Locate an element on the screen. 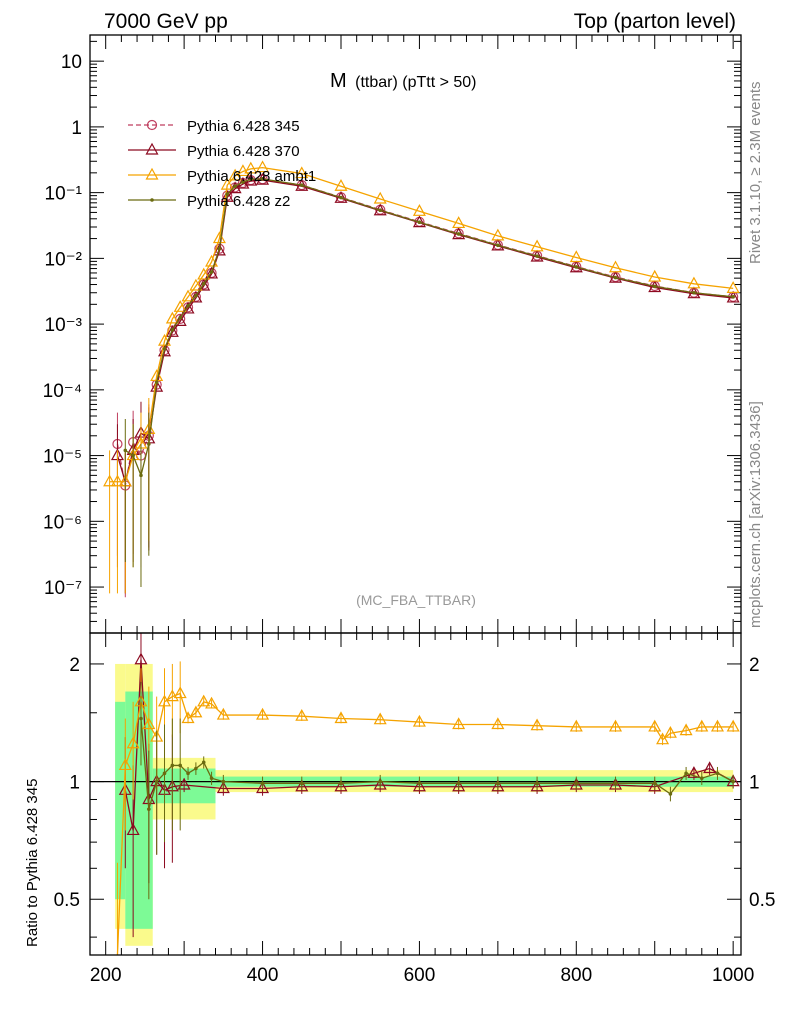  rivet-label: Rivet 3.1.10, ≥ 2.3M events is located at coordinates (755, 173).